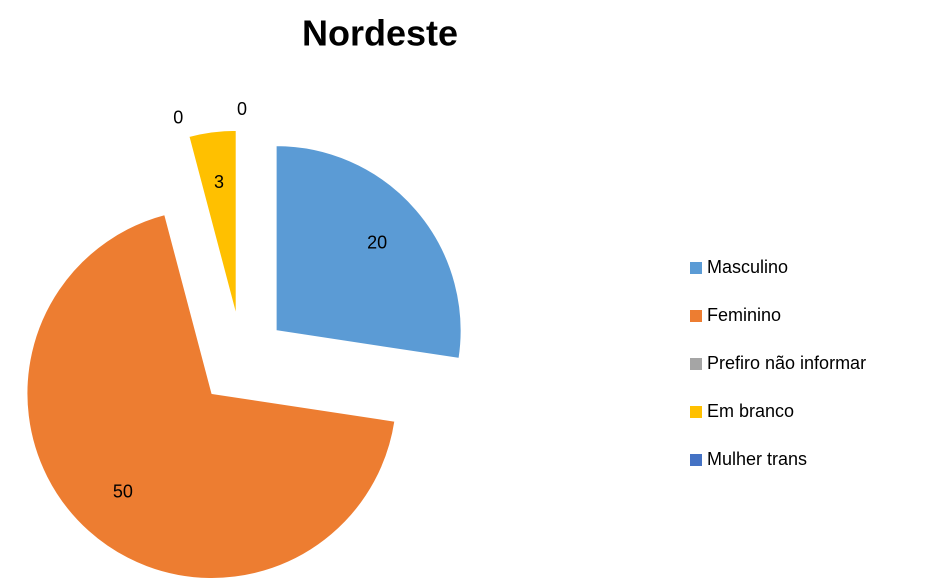 Image resolution: width=935 pixels, height=585 pixels. Describe the element at coordinates (123, 491) in the screenshot. I see `data-label: 50` at that location.